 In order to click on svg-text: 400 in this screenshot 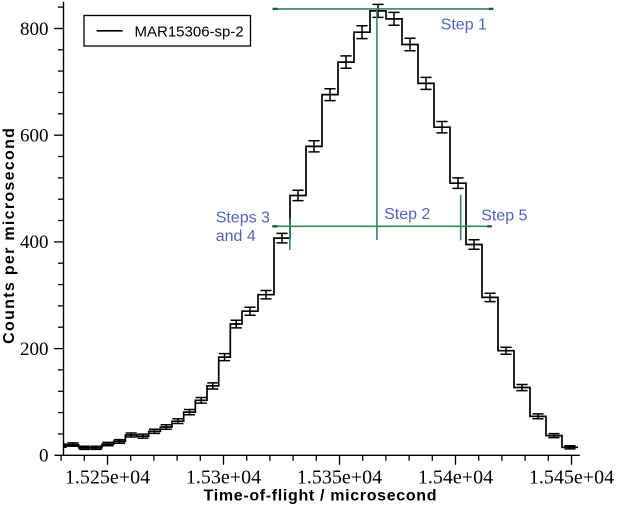, I will do `click(34, 242)`.